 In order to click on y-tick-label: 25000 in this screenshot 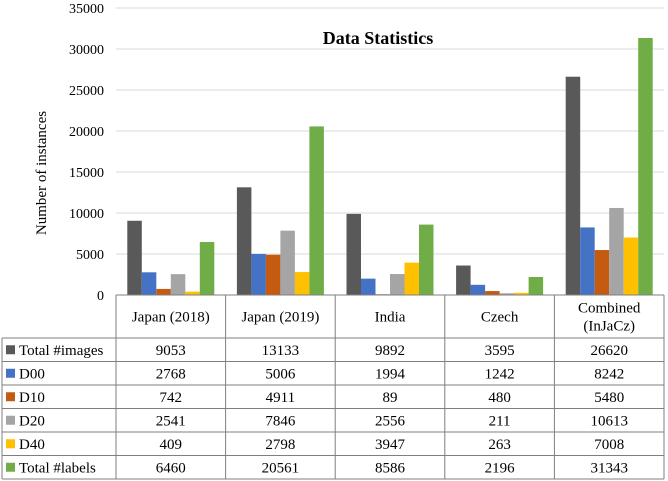, I will do `click(86, 91)`.